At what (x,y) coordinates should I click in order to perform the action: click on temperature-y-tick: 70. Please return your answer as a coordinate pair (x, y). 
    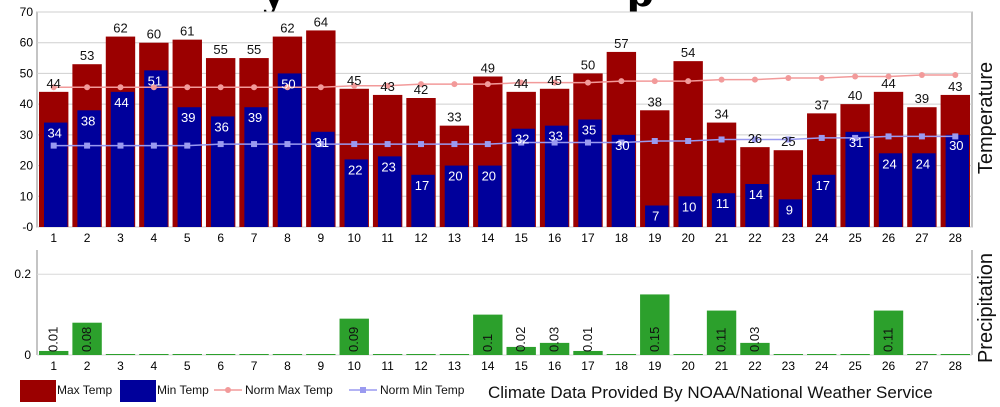
    Looking at the image, I should click on (27, 12).